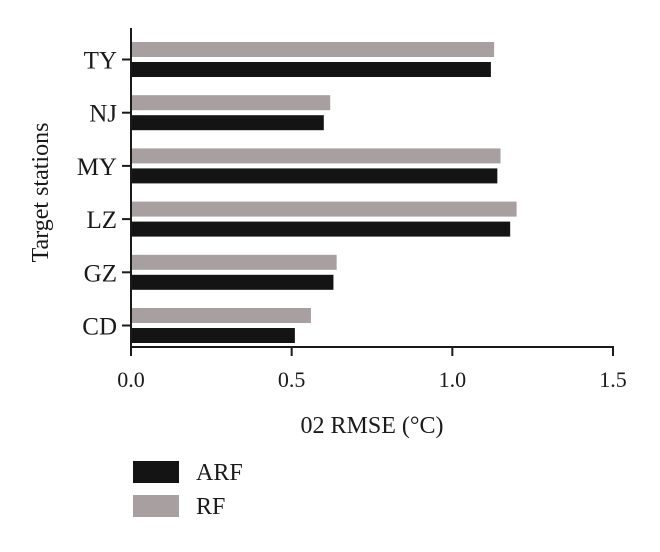 The height and width of the screenshot is (552, 660). What do you see at coordinates (100, 61) in the screenshot?
I see `y-tick-label-ty: TY` at bounding box center [100, 61].